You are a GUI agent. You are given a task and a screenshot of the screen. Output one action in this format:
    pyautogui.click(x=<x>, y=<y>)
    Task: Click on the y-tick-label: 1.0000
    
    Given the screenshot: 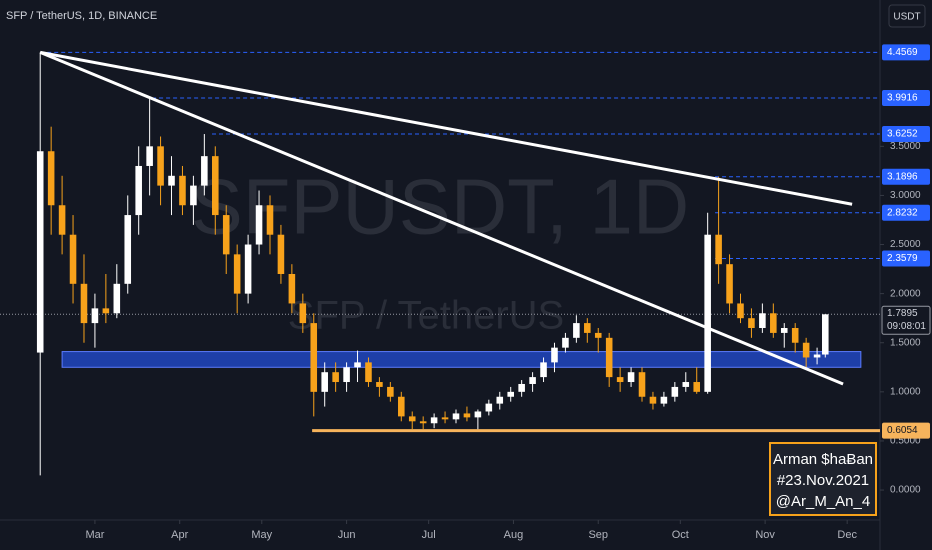 What is the action you would take?
    pyautogui.click(x=905, y=391)
    